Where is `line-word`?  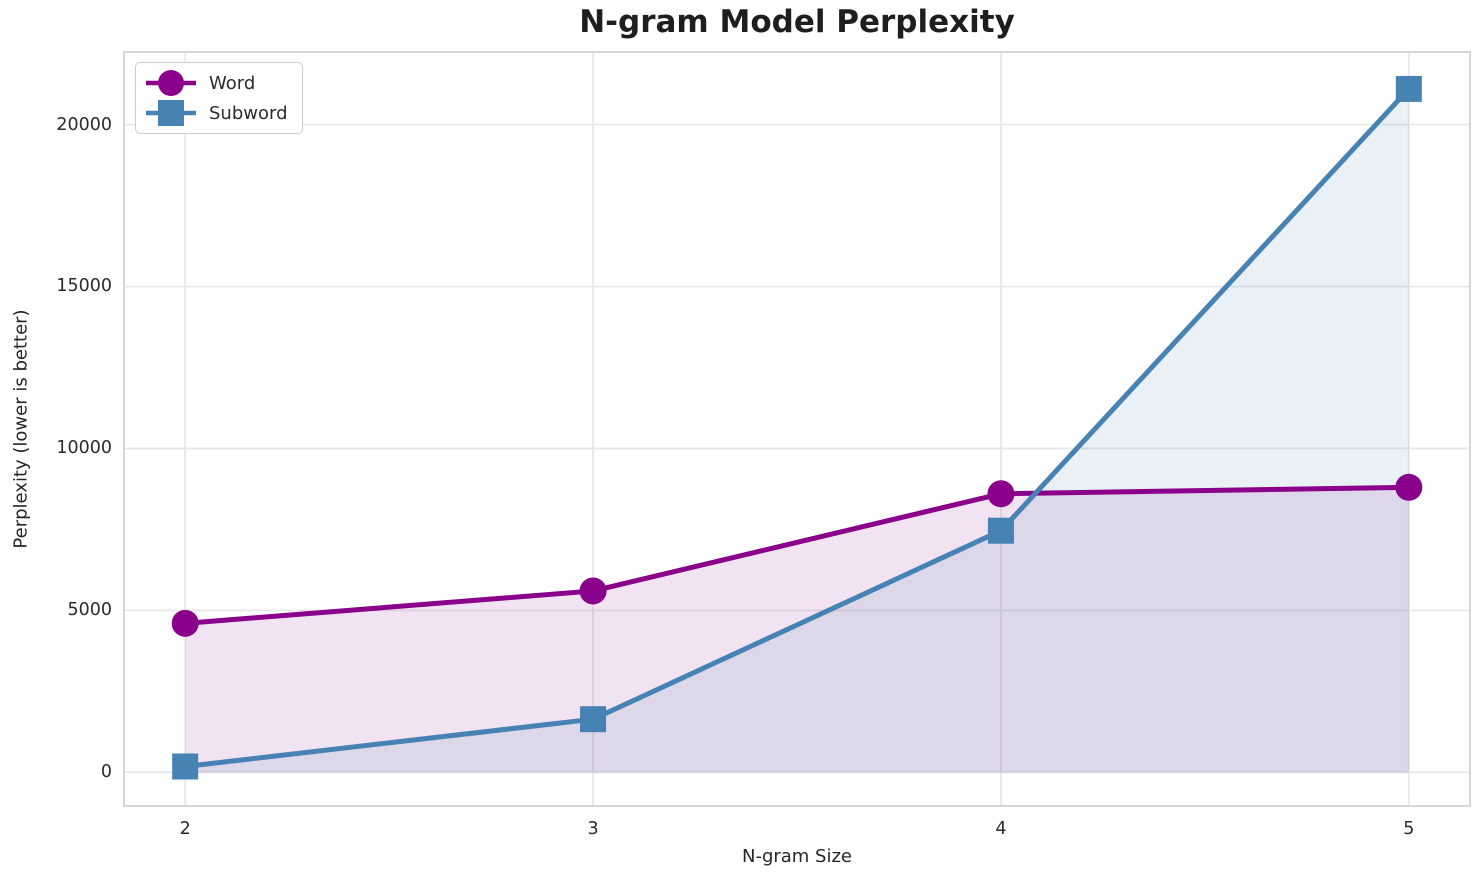
line-word is located at coordinates (797, 555).